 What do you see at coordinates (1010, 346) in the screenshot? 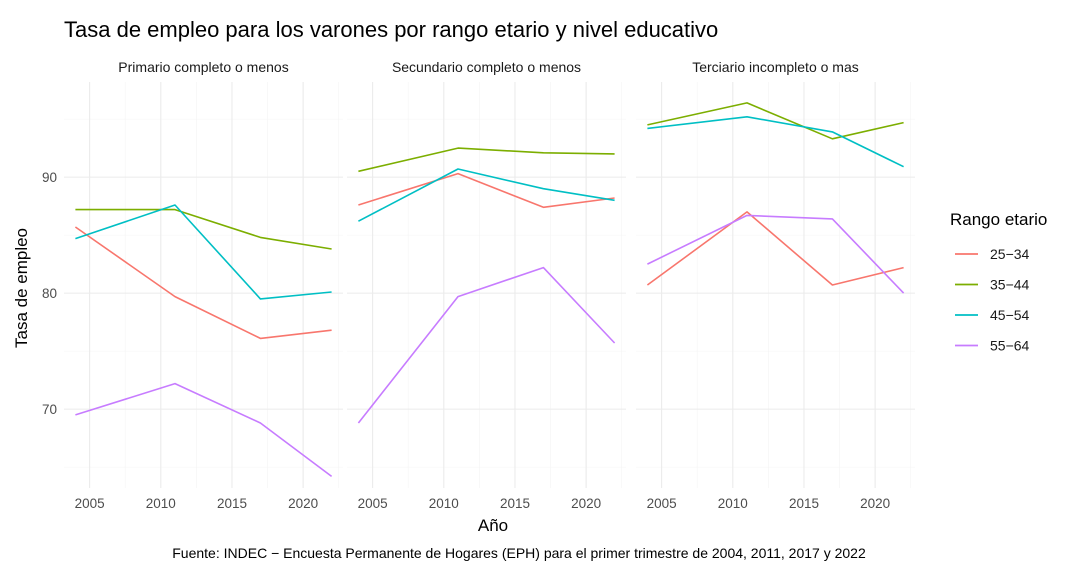
I see `legend-label: 55−64` at bounding box center [1010, 346].